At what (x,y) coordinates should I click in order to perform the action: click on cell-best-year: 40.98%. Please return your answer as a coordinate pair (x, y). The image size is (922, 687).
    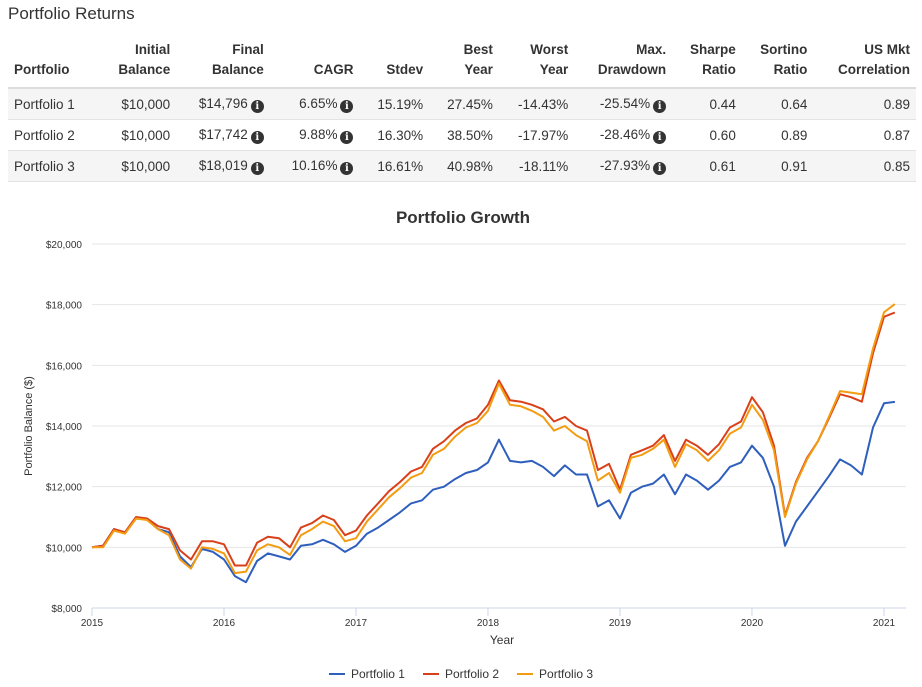
    Looking at the image, I should click on (464, 166).